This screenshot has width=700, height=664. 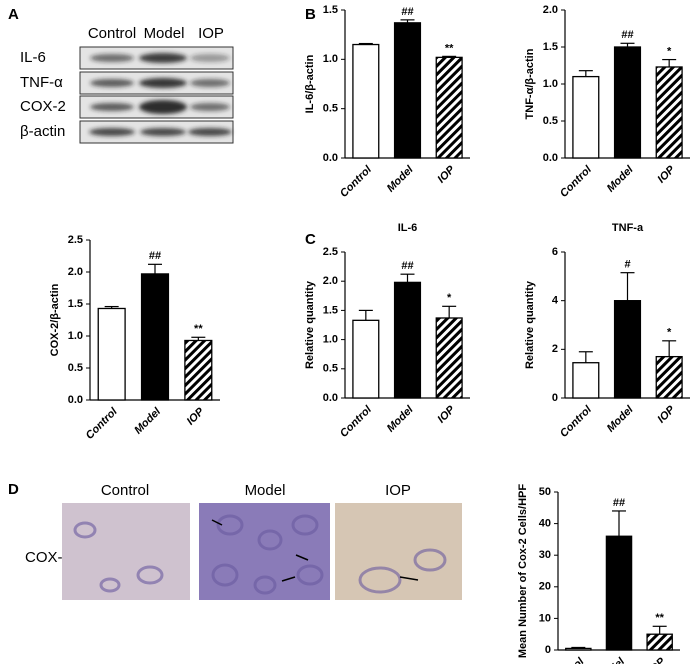 I want to click on row-label: β-actin, so click(x=42, y=131).